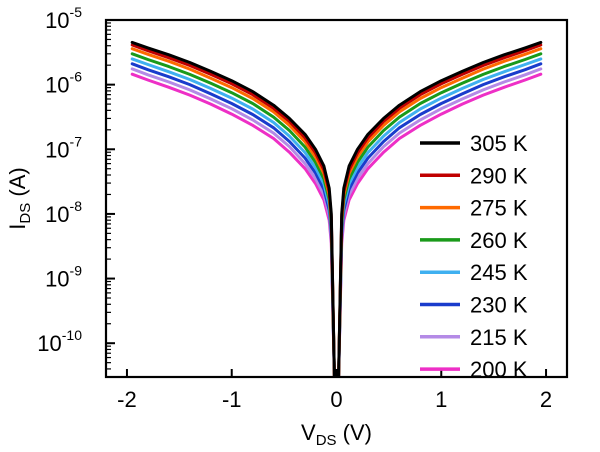 This screenshot has width=600, height=452. Describe the element at coordinates (127, 399) in the screenshot. I see `x-tick-label: -2` at that location.